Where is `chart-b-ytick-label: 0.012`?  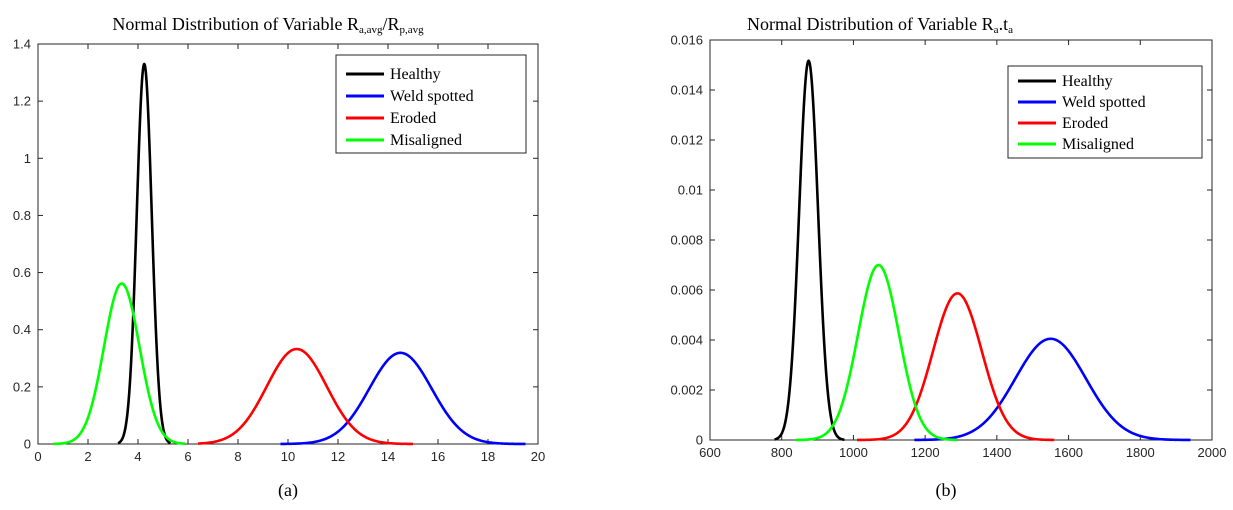 chart-b-ytick-label: 0.012 is located at coordinates (686, 140).